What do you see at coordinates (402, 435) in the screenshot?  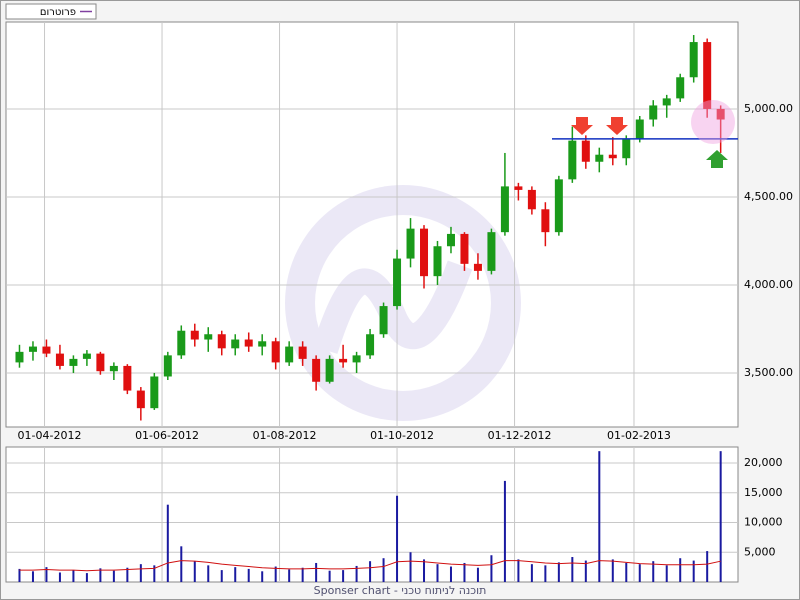 I see `x-tick-label: 01-10-2012` at bounding box center [402, 435].